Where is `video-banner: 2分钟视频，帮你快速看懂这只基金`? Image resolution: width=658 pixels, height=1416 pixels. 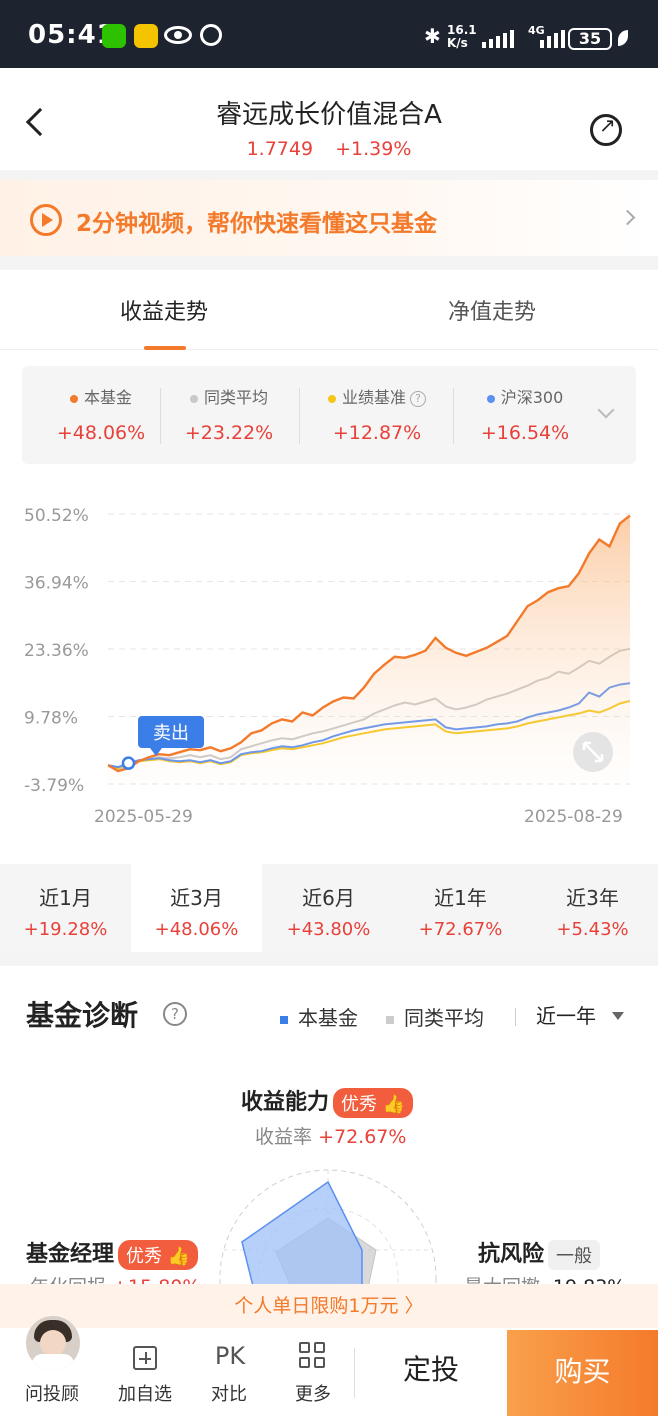 video-banner: 2分钟视频，帮你快速看懂这只基金 is located at coordinates (329, 218).